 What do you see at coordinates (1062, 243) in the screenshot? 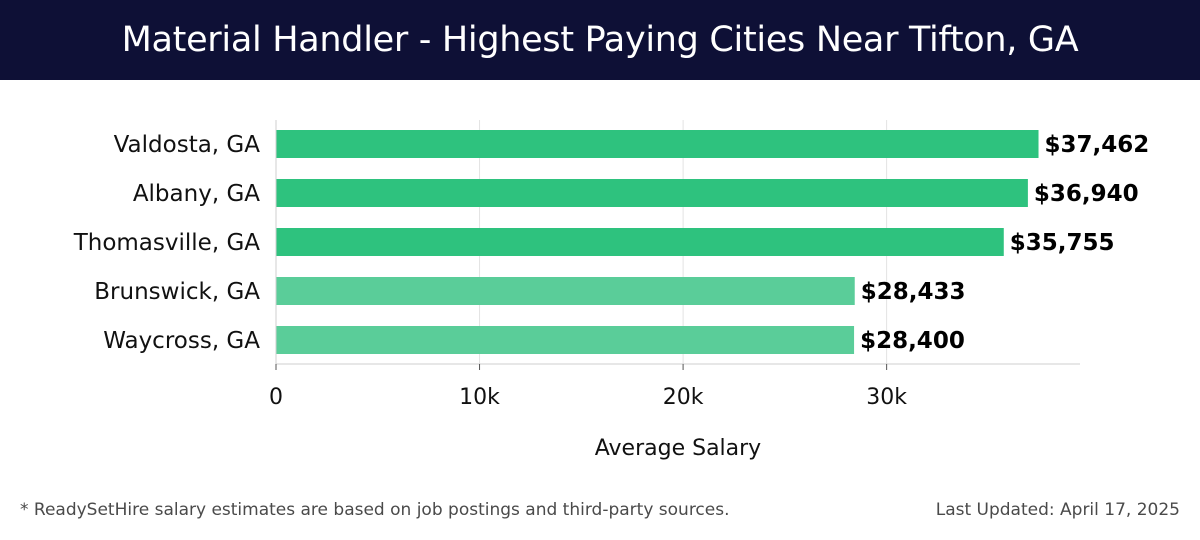
I see `value-label: $35,755` at bounding box center [1062, 243].